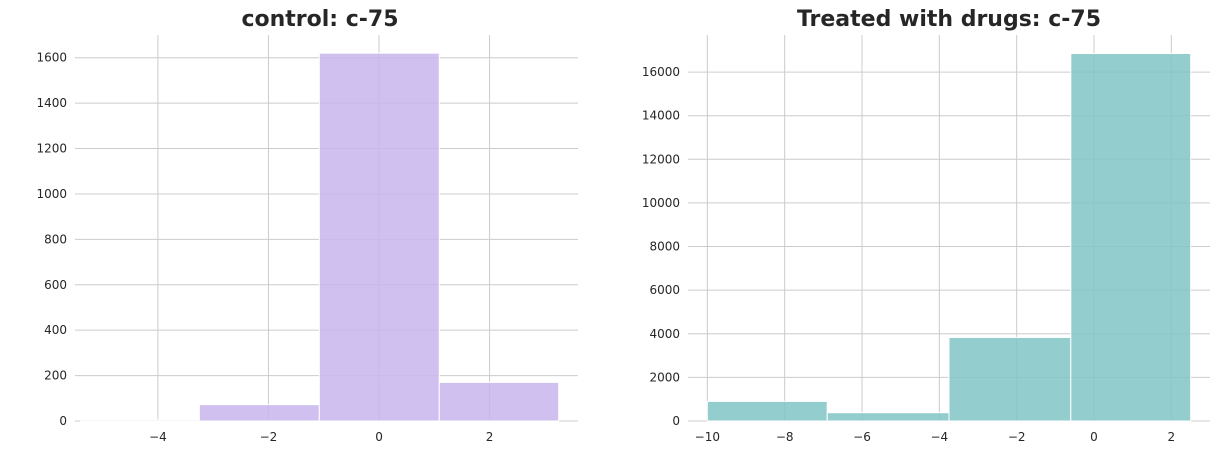  What do you see at coordinates (379, 437) in the screenshot?
I see `control-x-tick-label: 0` at bounding box center [379, 437].